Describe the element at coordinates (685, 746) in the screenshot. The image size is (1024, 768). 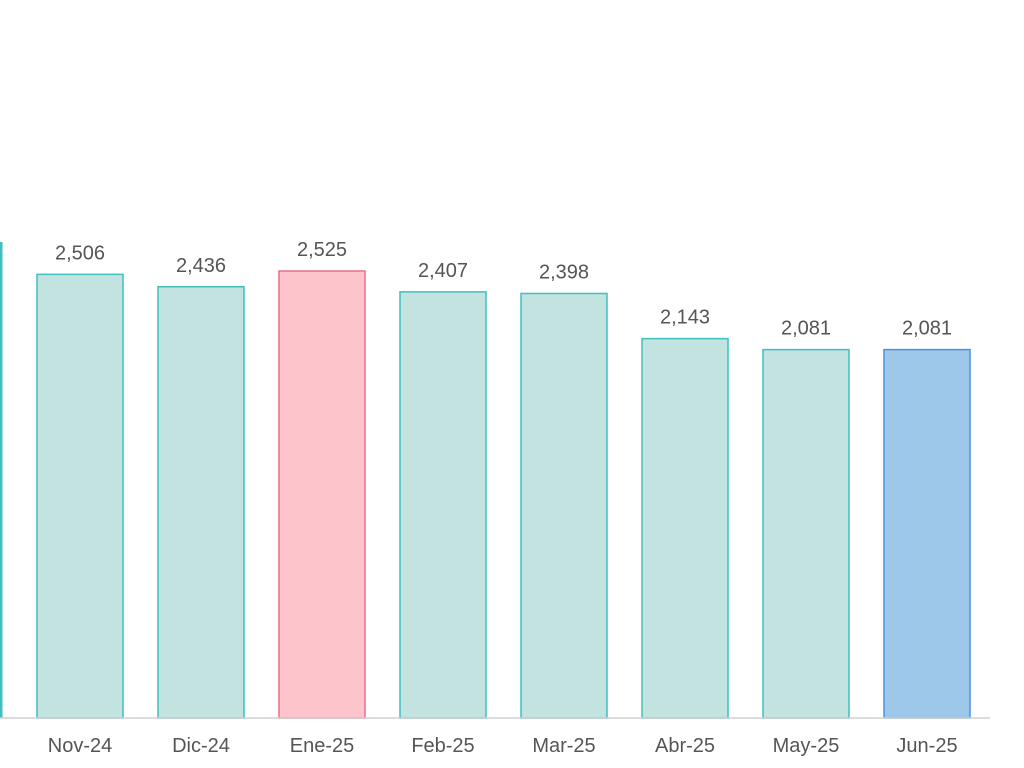
I see `x-tick-label: Abr-25` at that location.